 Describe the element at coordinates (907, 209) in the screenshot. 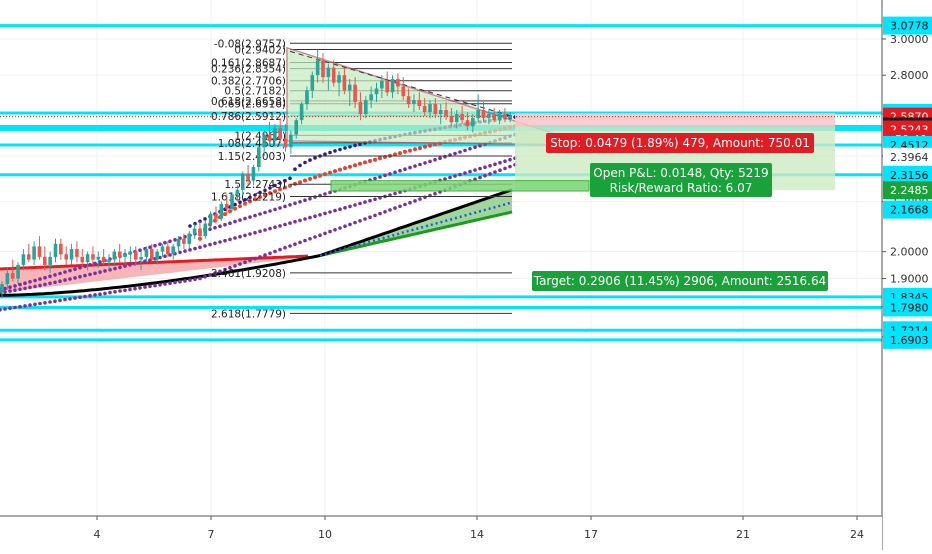

I see `price-badge: 2.1668` at that location.